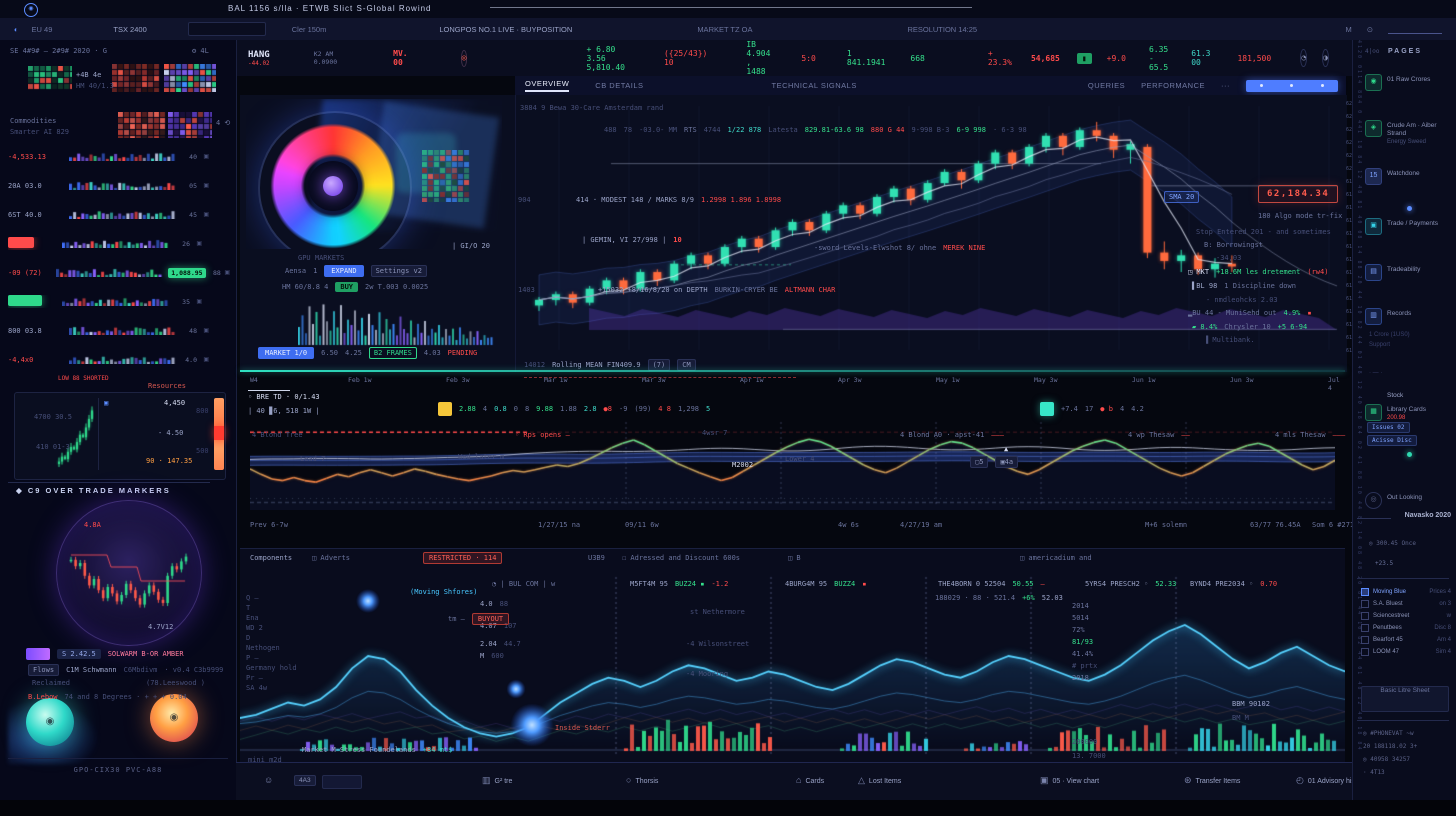  Describe the element at coordinates (1406, 640) in the screenshot. I see `checklist-item: Bearfort 45 Am 4` at that location.